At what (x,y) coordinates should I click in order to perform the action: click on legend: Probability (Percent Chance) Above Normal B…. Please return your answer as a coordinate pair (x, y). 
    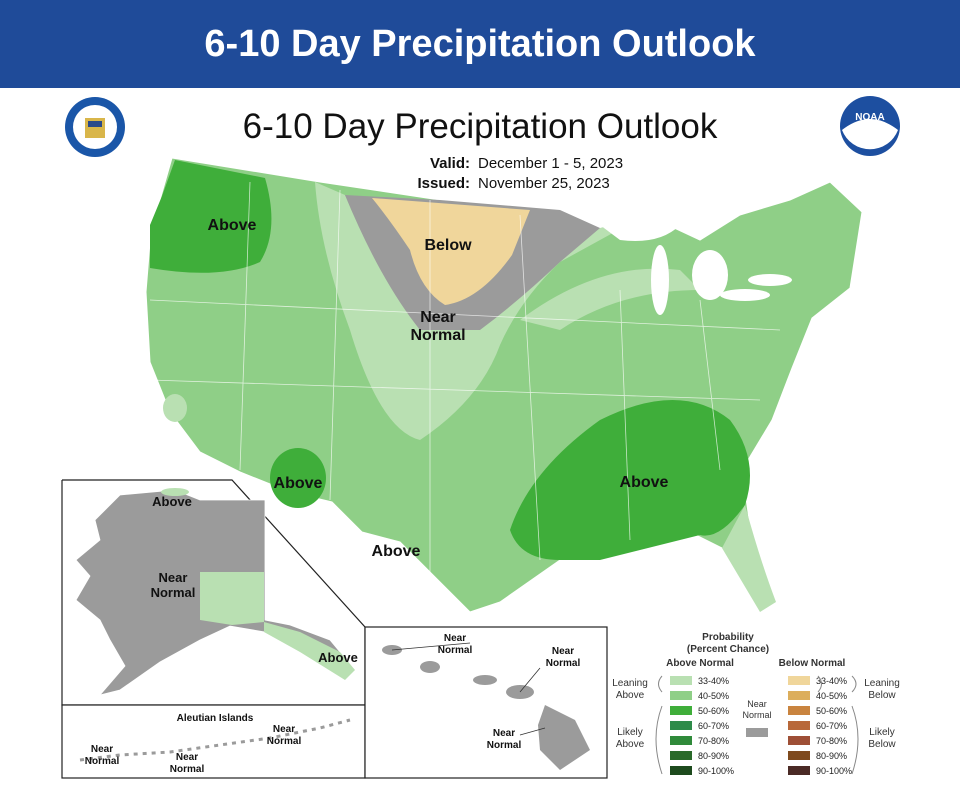
    Looking at the image, I should click on (756, 704).